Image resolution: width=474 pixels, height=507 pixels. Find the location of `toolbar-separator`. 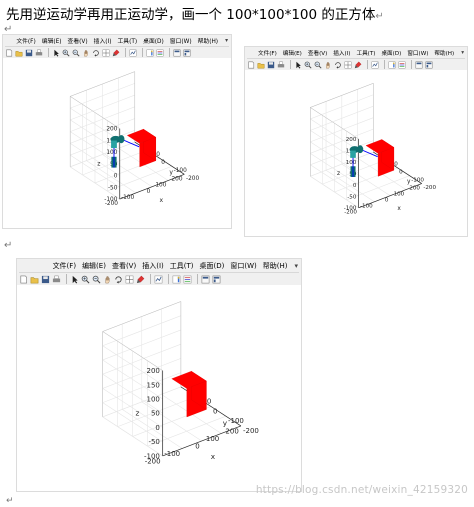

toolbar-separator is located at coordinates (169, 52).